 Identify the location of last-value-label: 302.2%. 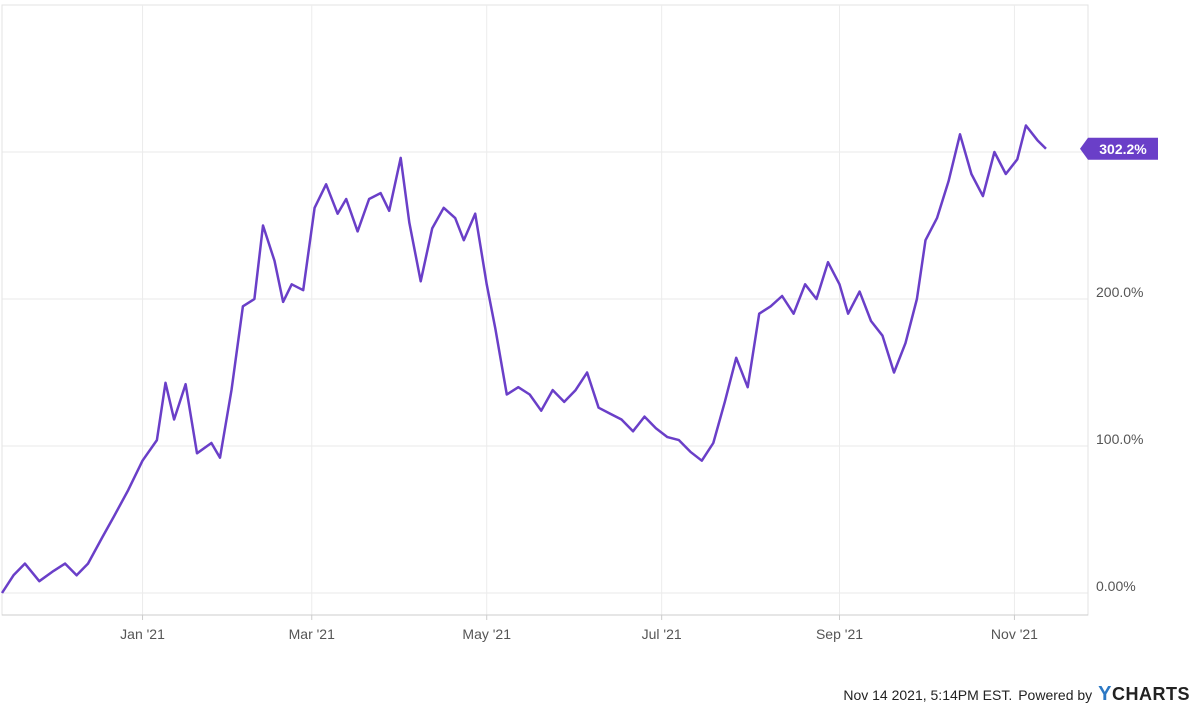
(1123, 149).